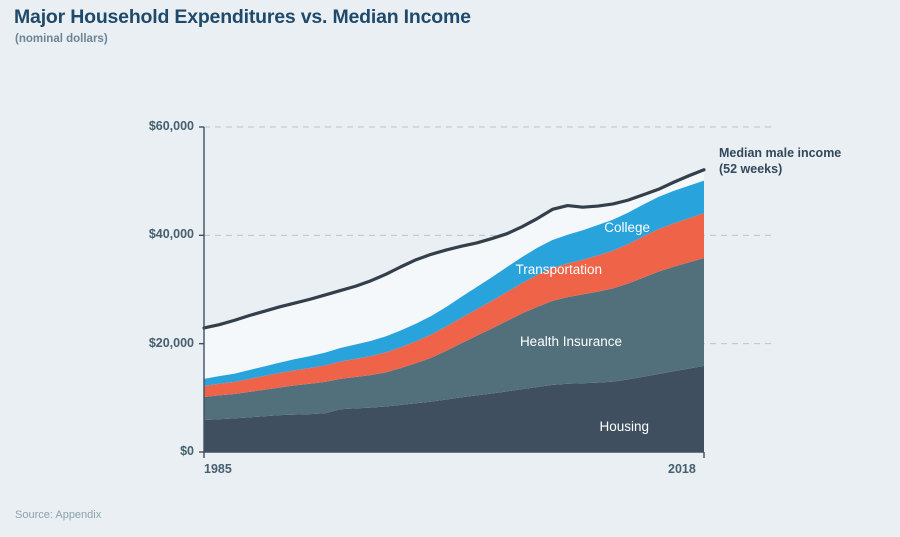  I want to click on band-label-housing: Housing, so click(624, 426).